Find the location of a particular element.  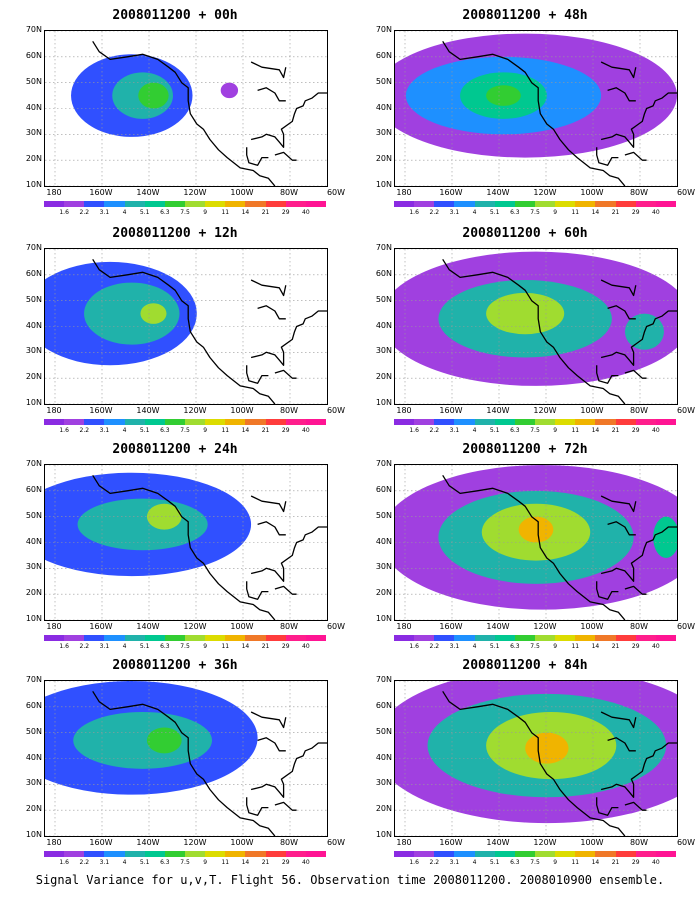

panel-title: 2008011200 + 48h is located at coordinates (525, 15).